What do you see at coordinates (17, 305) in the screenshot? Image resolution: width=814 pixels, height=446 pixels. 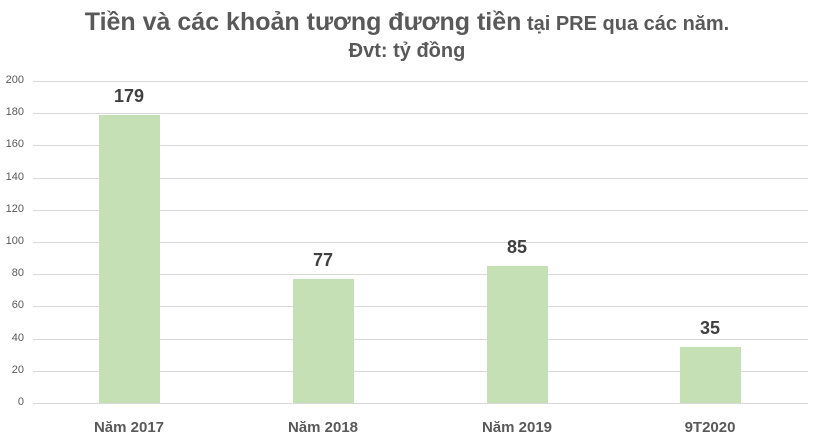 I see `y-tick-label: 60` at bounding box center [17, 305].